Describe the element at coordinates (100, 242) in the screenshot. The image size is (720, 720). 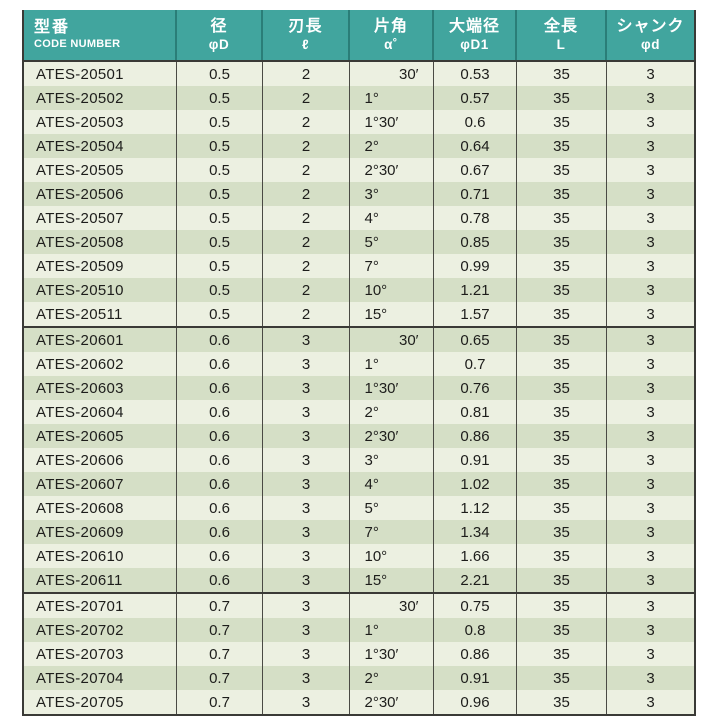
I see `code-cell: ATES-20508` at that location.